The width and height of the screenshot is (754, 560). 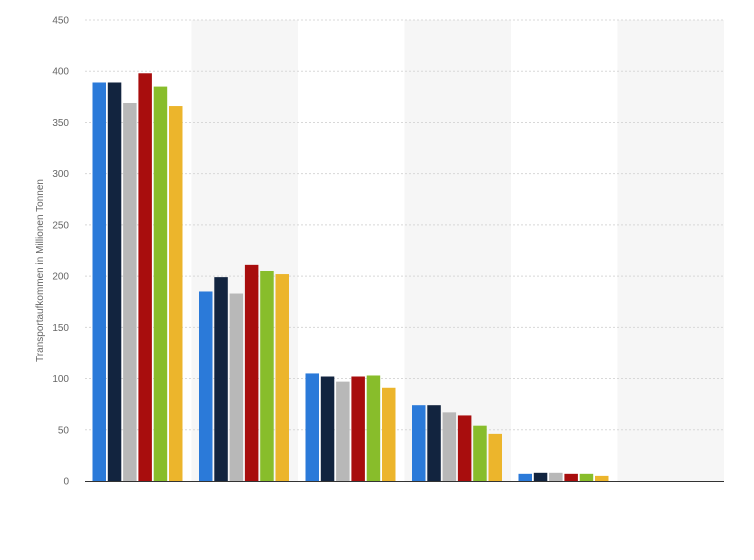 I want to click on y-tick-label-450: 450, so click(x=60, y=21).